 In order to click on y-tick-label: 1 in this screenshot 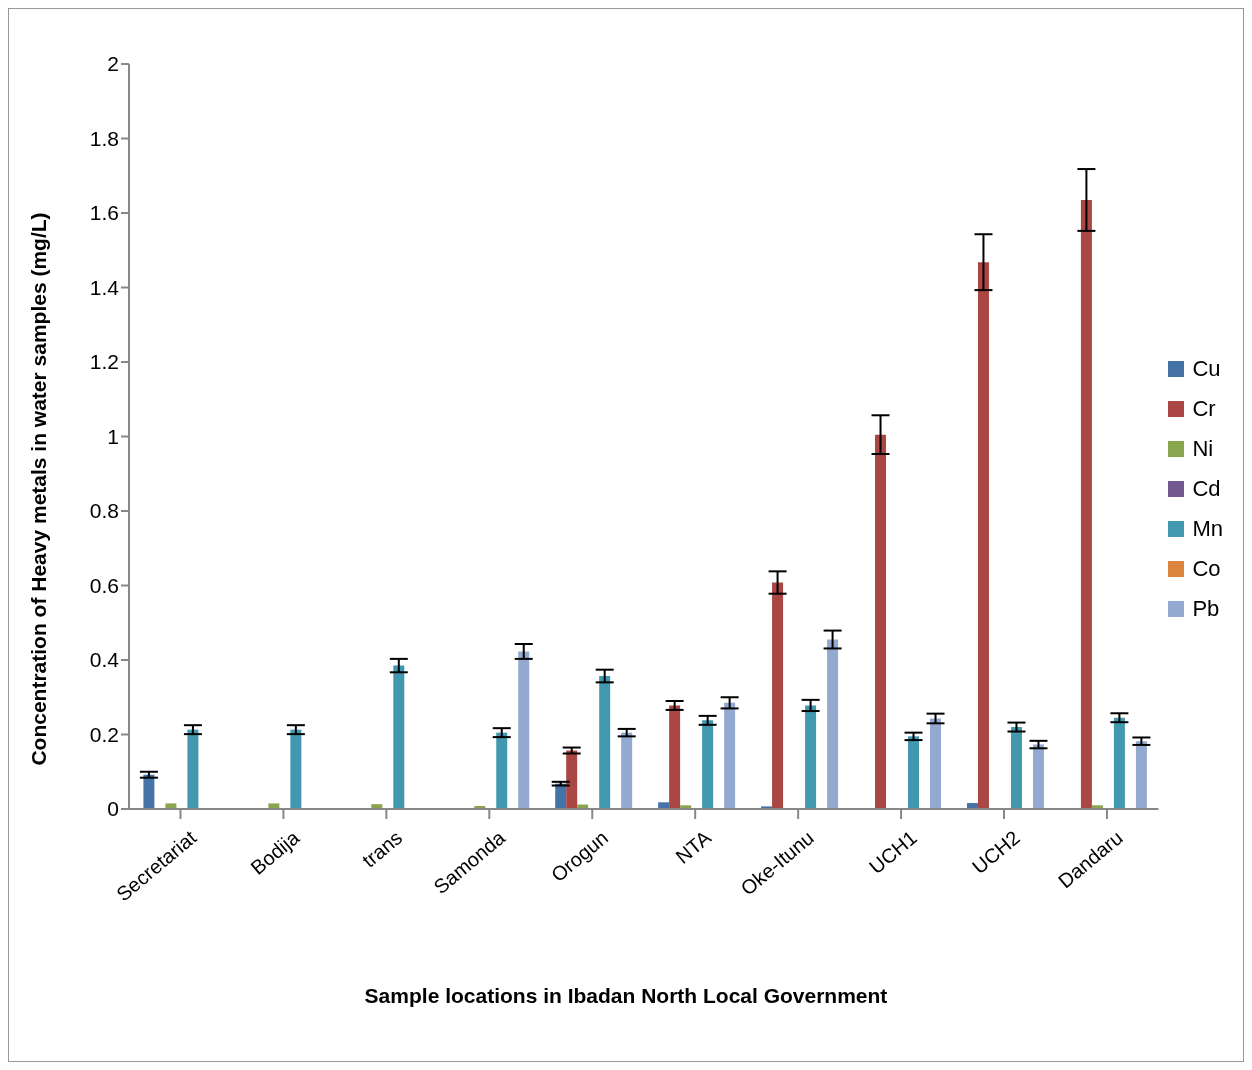, I will do `click(113, 436)`.